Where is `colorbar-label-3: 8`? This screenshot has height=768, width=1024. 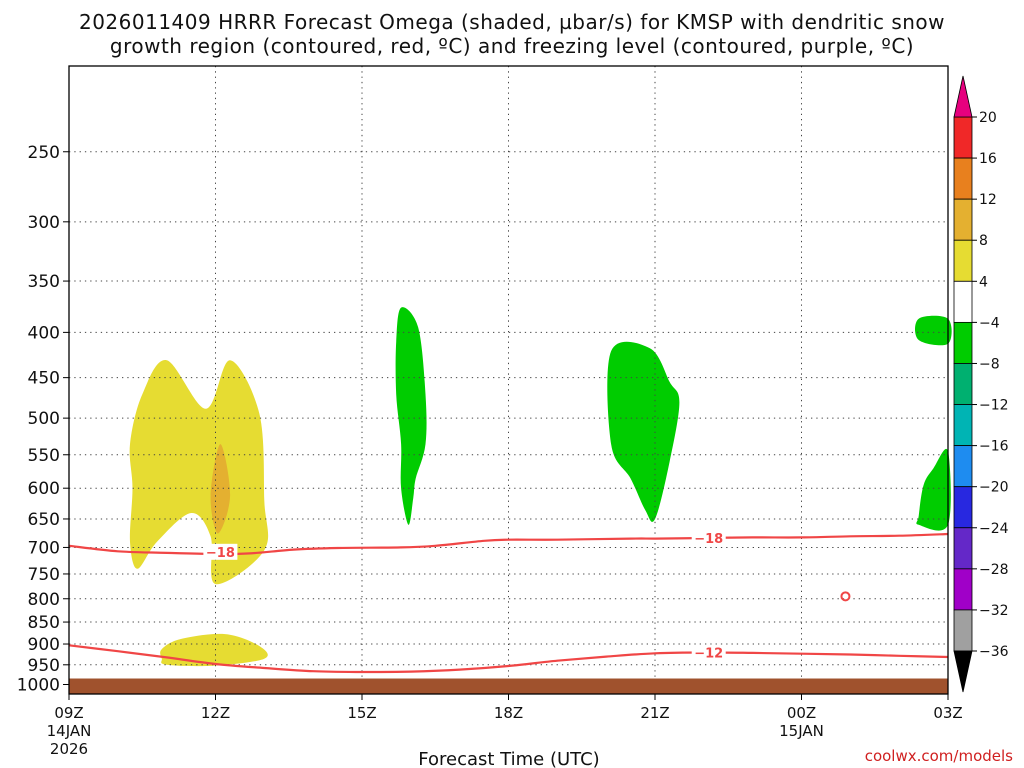 colorbar-label-3: 8 is located at coordinates (983, 241).